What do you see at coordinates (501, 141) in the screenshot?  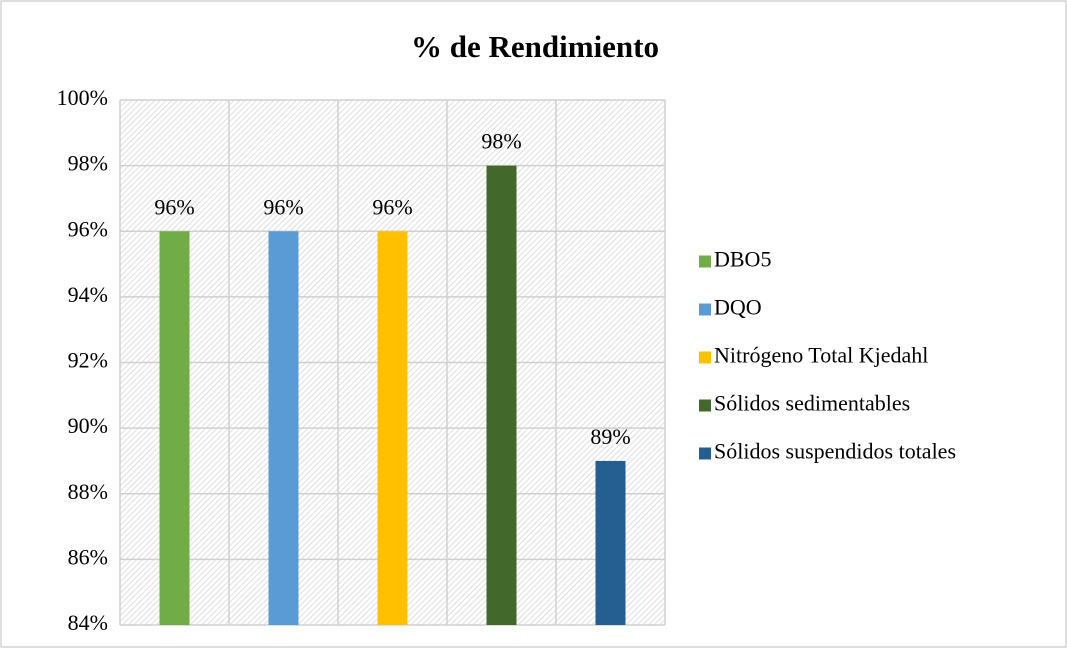 I see `data-label: 98%` at bounding box center [501, 141].